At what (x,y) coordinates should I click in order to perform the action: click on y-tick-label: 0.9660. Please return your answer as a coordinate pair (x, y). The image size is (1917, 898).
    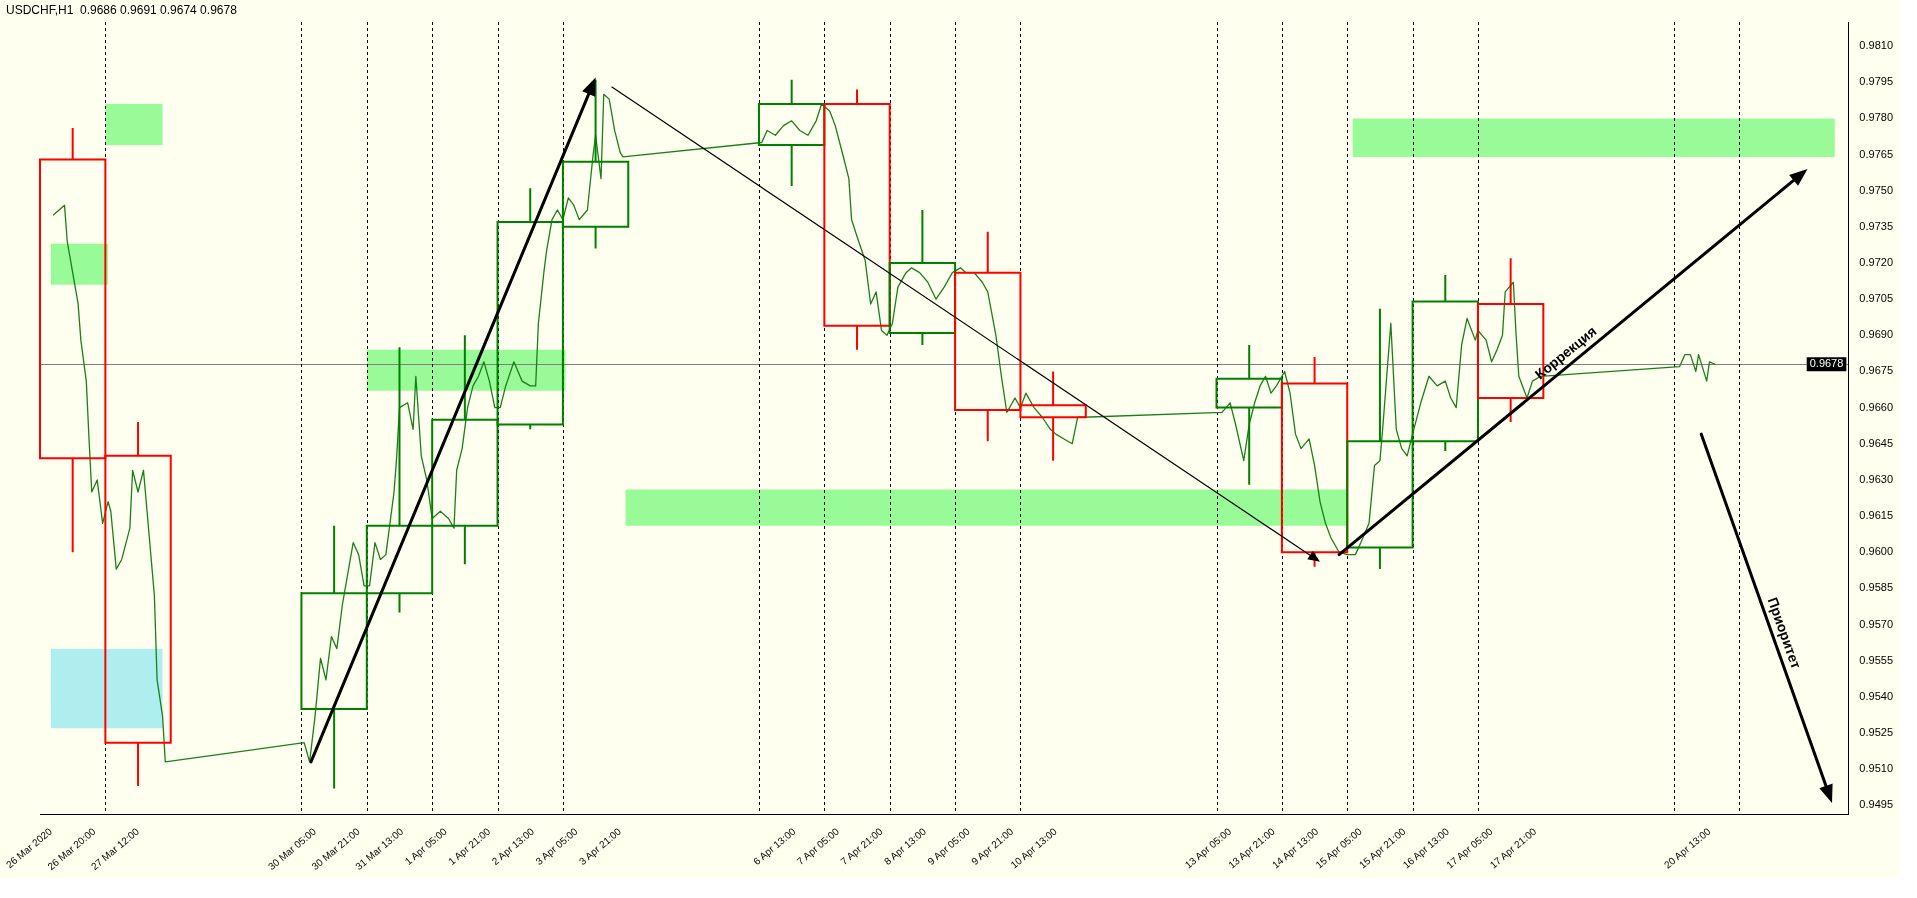
    Looking at the image, I should click on (1876, 406).